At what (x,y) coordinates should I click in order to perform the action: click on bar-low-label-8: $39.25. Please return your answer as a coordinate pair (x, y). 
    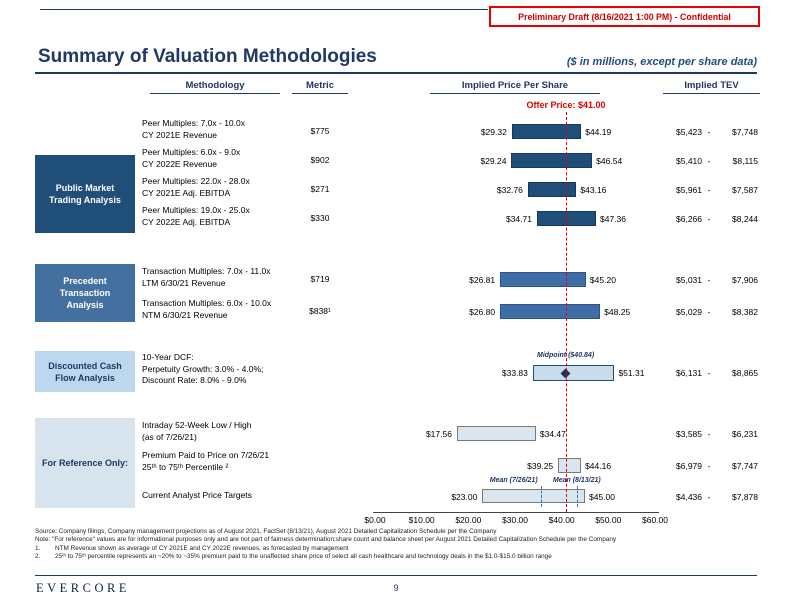
    Looking at the image, I should click on (540, 466).